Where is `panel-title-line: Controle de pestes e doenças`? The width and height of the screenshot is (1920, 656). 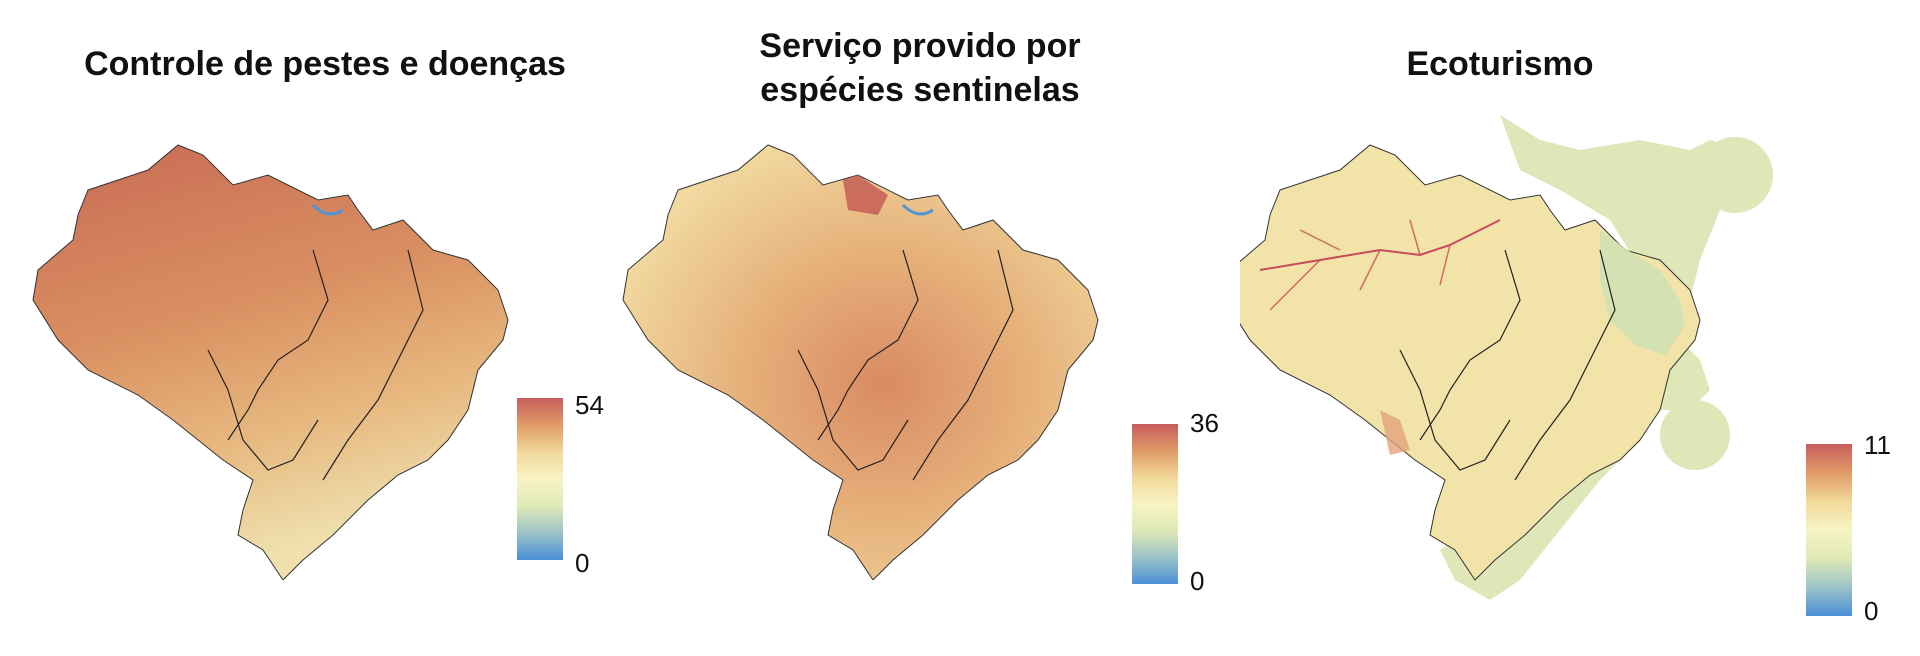 panel-title-line: Controle de pestes e doenças is located at coordinates (325, 64).